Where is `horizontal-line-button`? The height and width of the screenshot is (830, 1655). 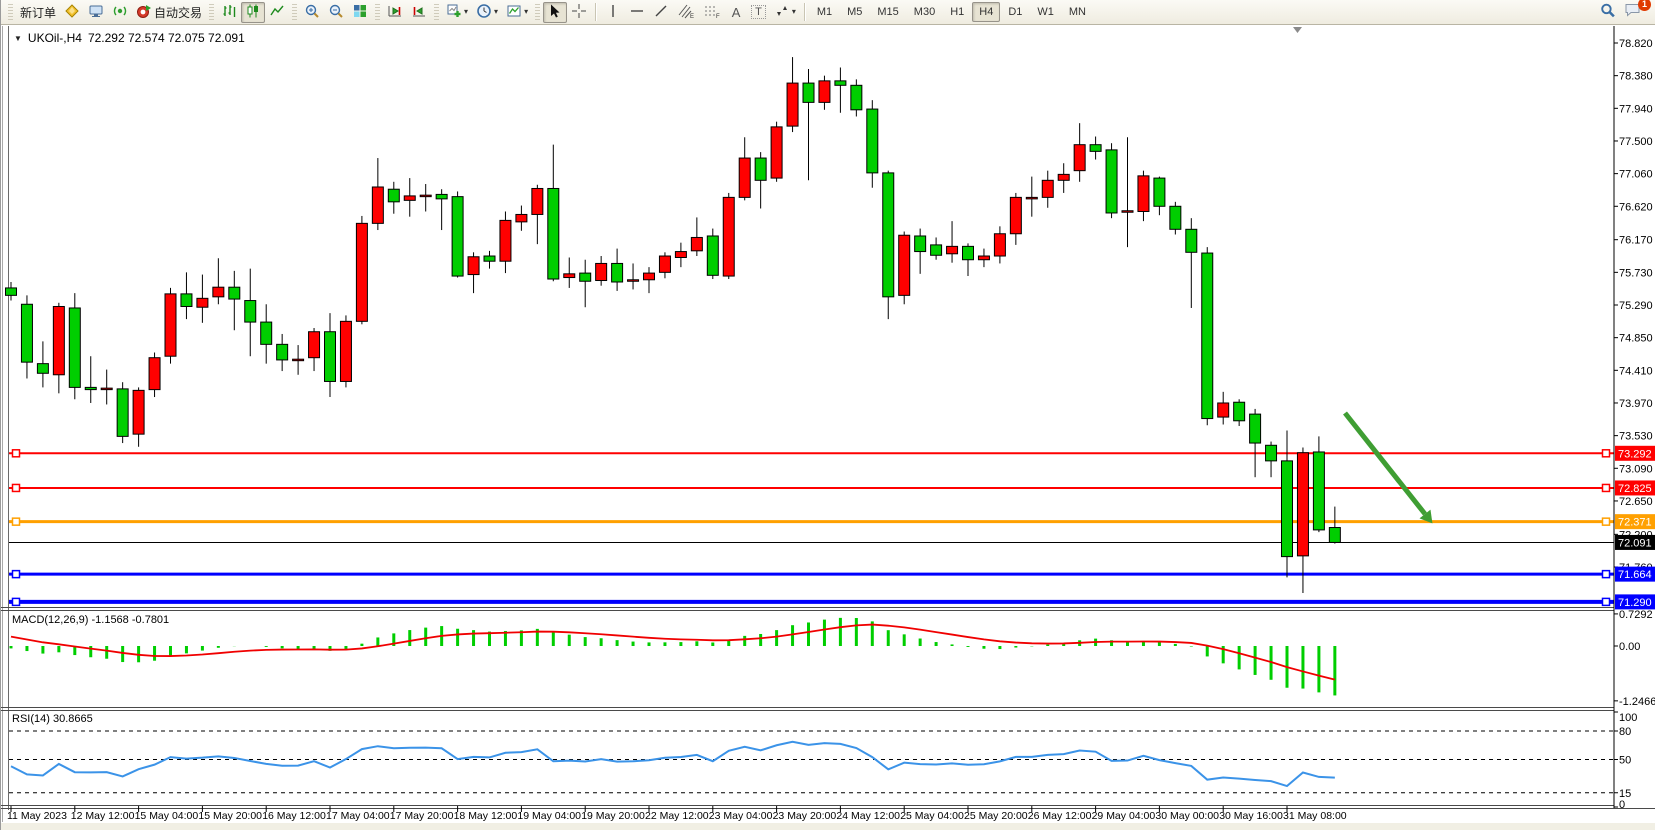
horizontal-line-button is located at coordinates (637, 12).